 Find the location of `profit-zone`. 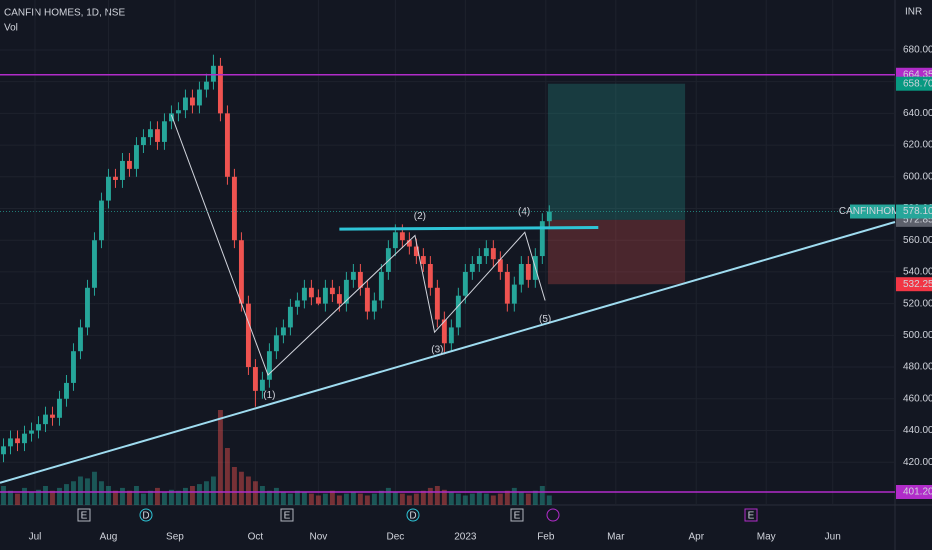

profit-zone is located at coordinates (616, 151).